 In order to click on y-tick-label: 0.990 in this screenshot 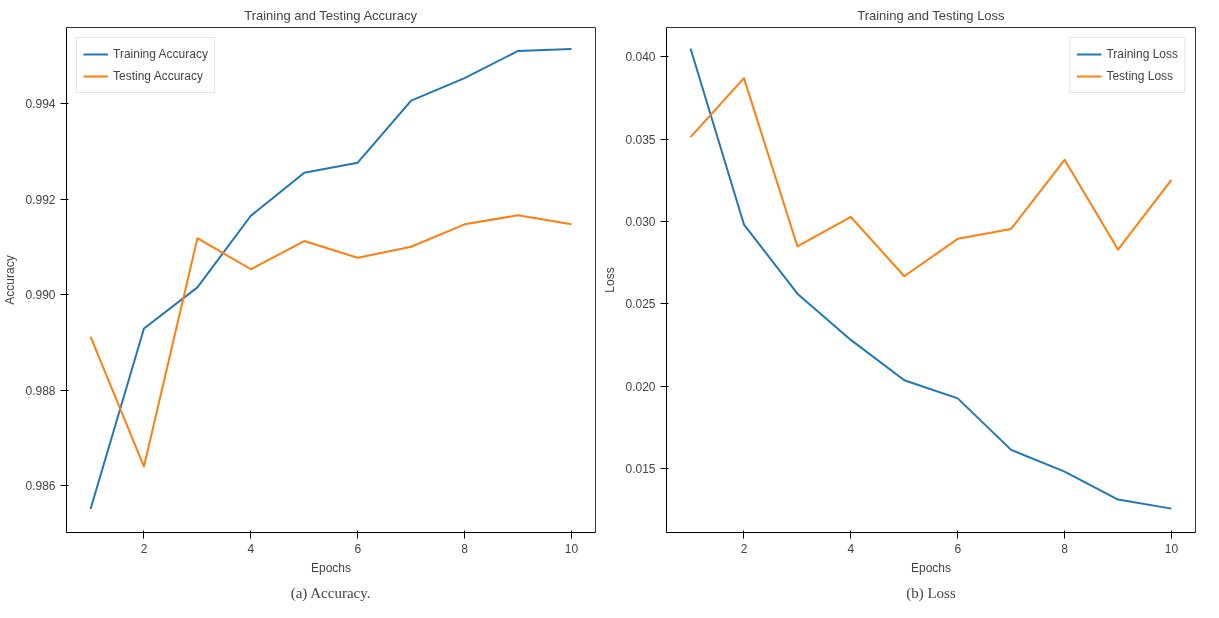, I will do `click(40, 295)`.